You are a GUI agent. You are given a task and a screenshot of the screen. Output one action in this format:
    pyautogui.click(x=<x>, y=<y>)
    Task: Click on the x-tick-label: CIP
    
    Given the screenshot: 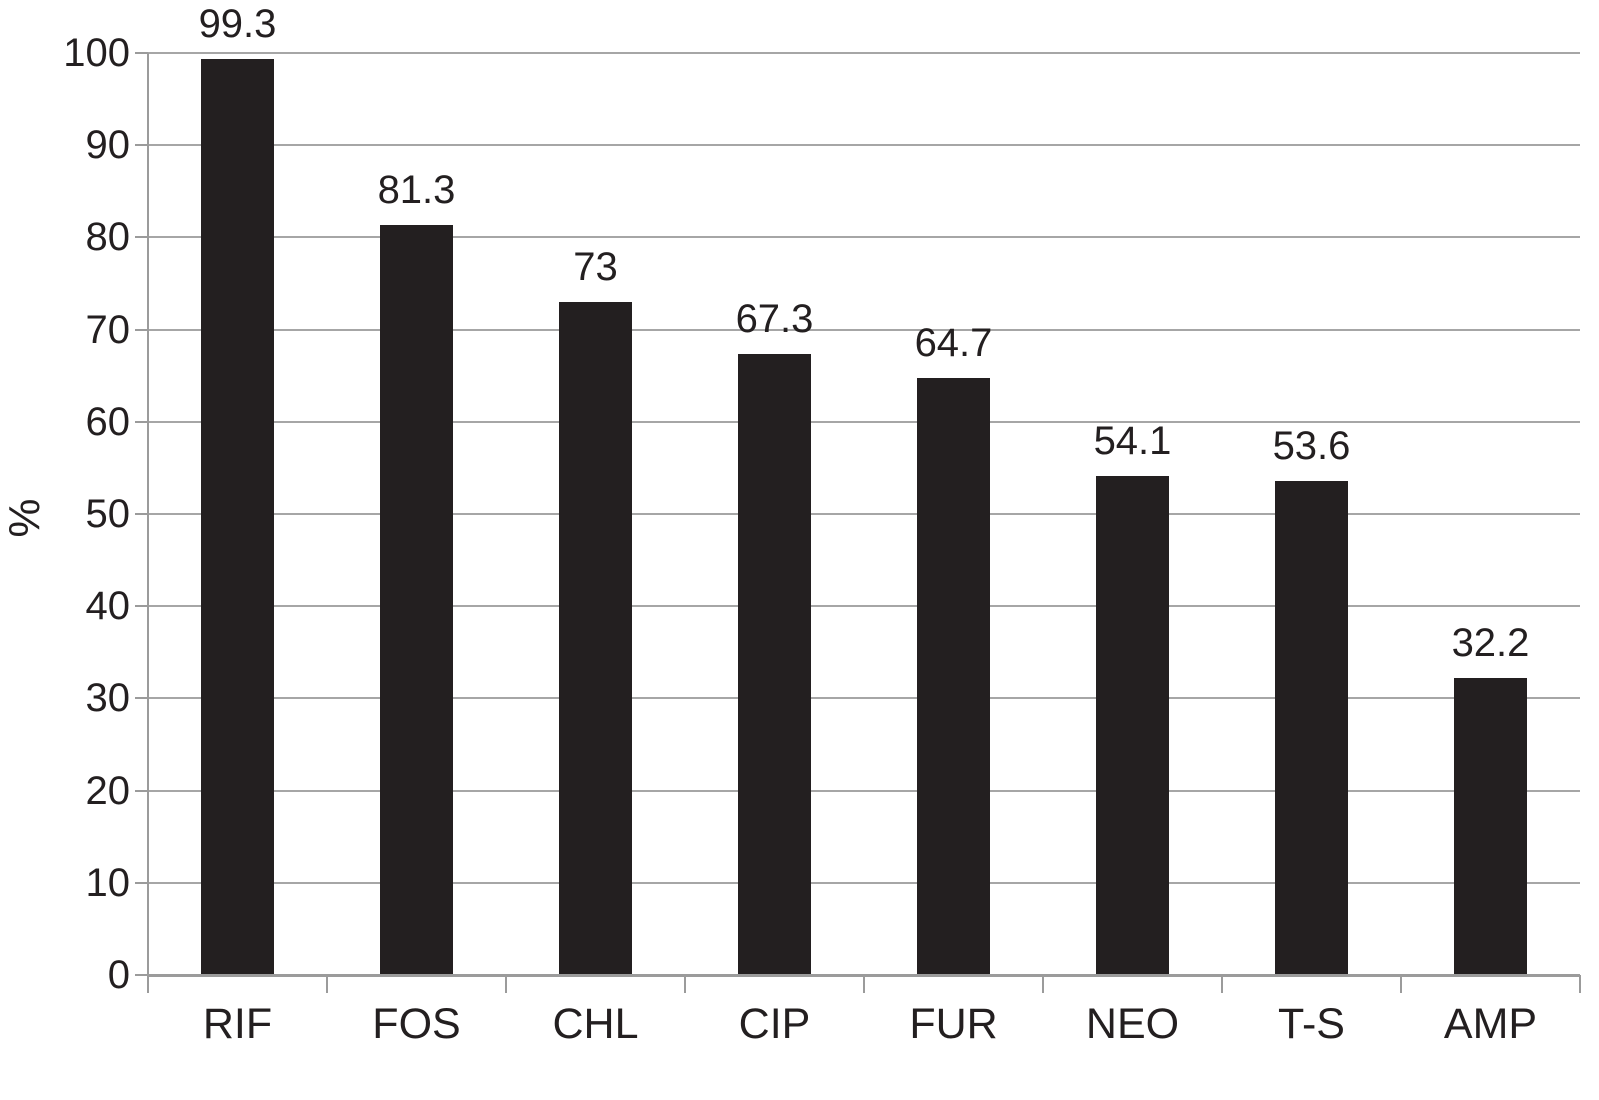 What is the action you would take?
    pyautogui.click(x=774, y=1024)
    